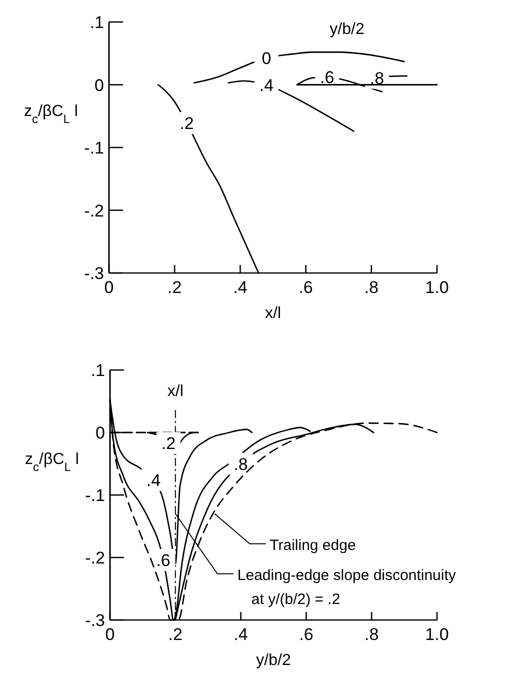 The image size is (529, 691). I want to click on series-label: .6, so click(327, 78).